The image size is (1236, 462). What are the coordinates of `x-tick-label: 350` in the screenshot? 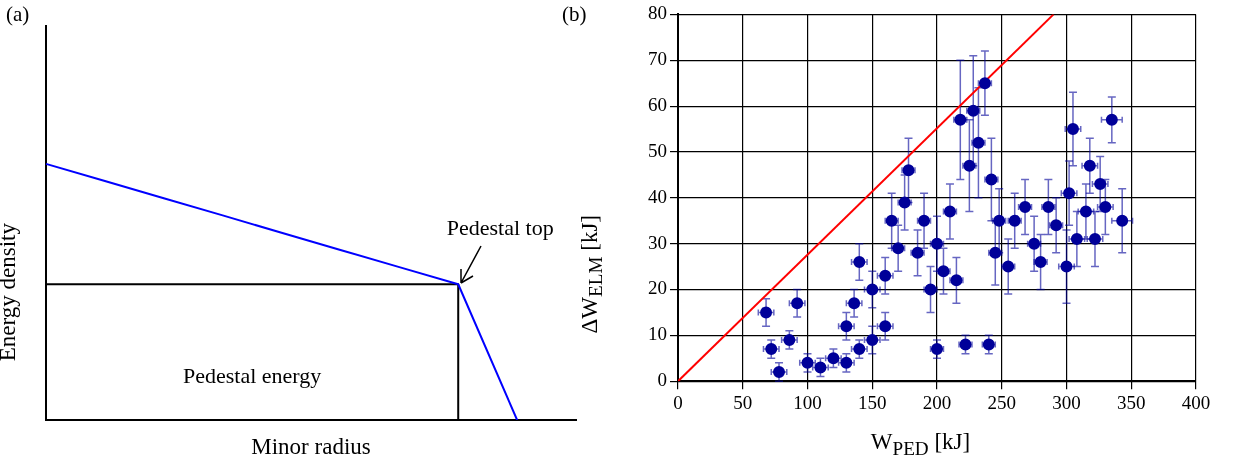 It's located at (1131, 402).